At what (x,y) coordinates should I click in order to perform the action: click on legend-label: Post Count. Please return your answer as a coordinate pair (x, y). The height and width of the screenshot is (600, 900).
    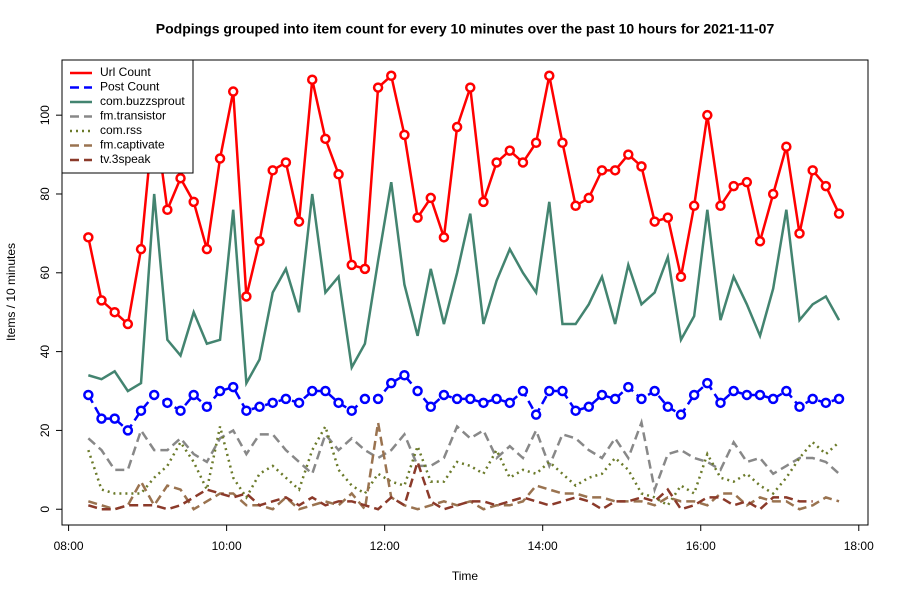
    Looking at the image, I should click on (130, 87).